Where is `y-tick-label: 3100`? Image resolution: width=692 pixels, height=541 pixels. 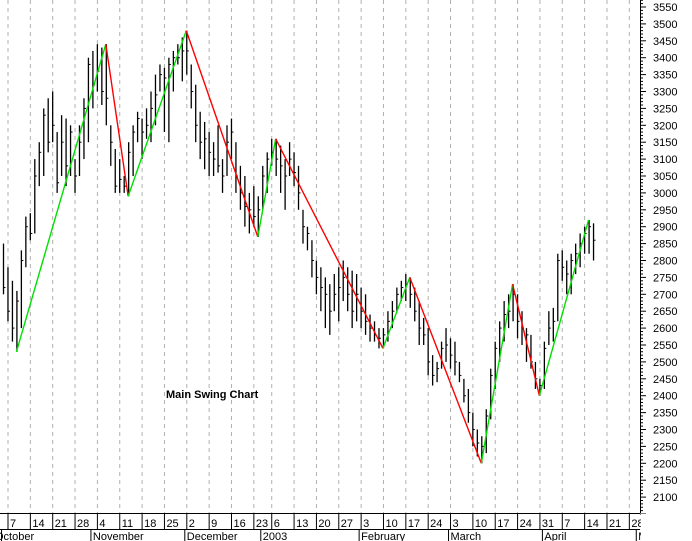
y-tick-label: 3100 is located at coordinates (665, 160).